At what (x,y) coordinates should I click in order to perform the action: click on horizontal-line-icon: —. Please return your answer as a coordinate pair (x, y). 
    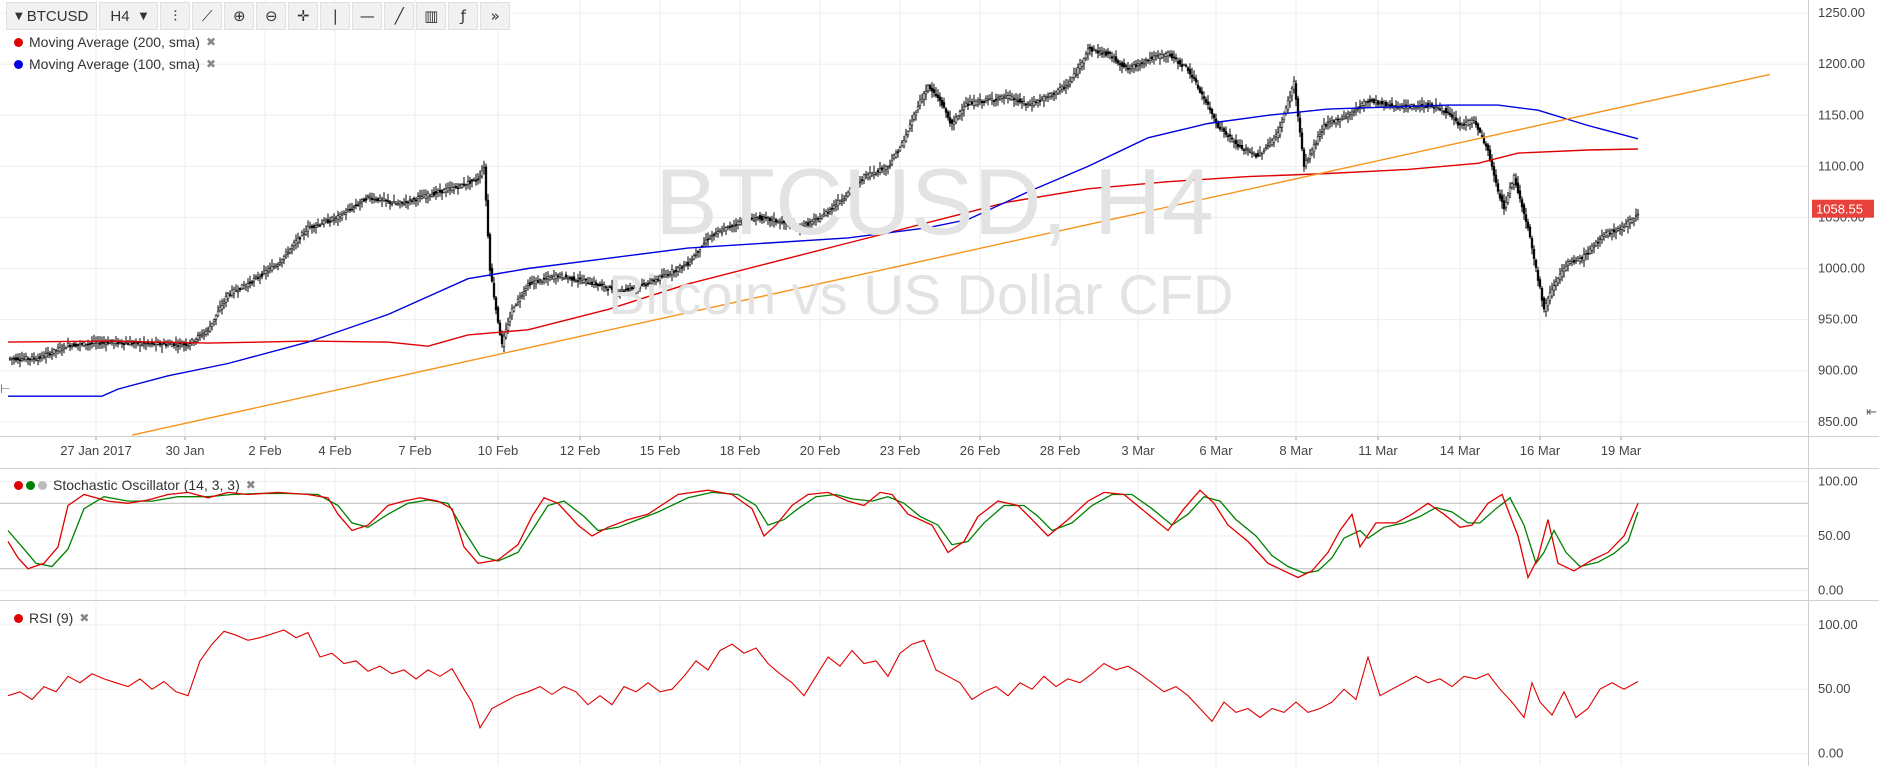
    Looking at the image, I should click on (367, 16).